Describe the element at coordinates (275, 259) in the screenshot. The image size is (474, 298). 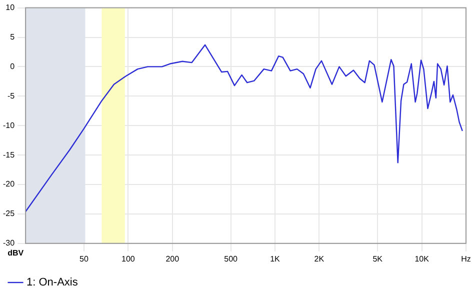
I see `x-tick-label: 1K` at that location.